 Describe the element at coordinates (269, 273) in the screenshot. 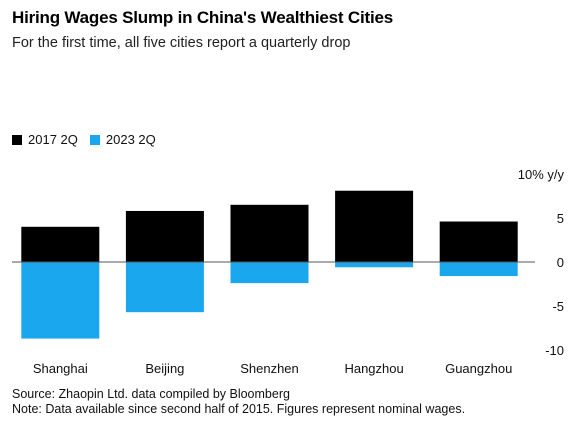

I see `bar-shenzhen-2023` at that location.